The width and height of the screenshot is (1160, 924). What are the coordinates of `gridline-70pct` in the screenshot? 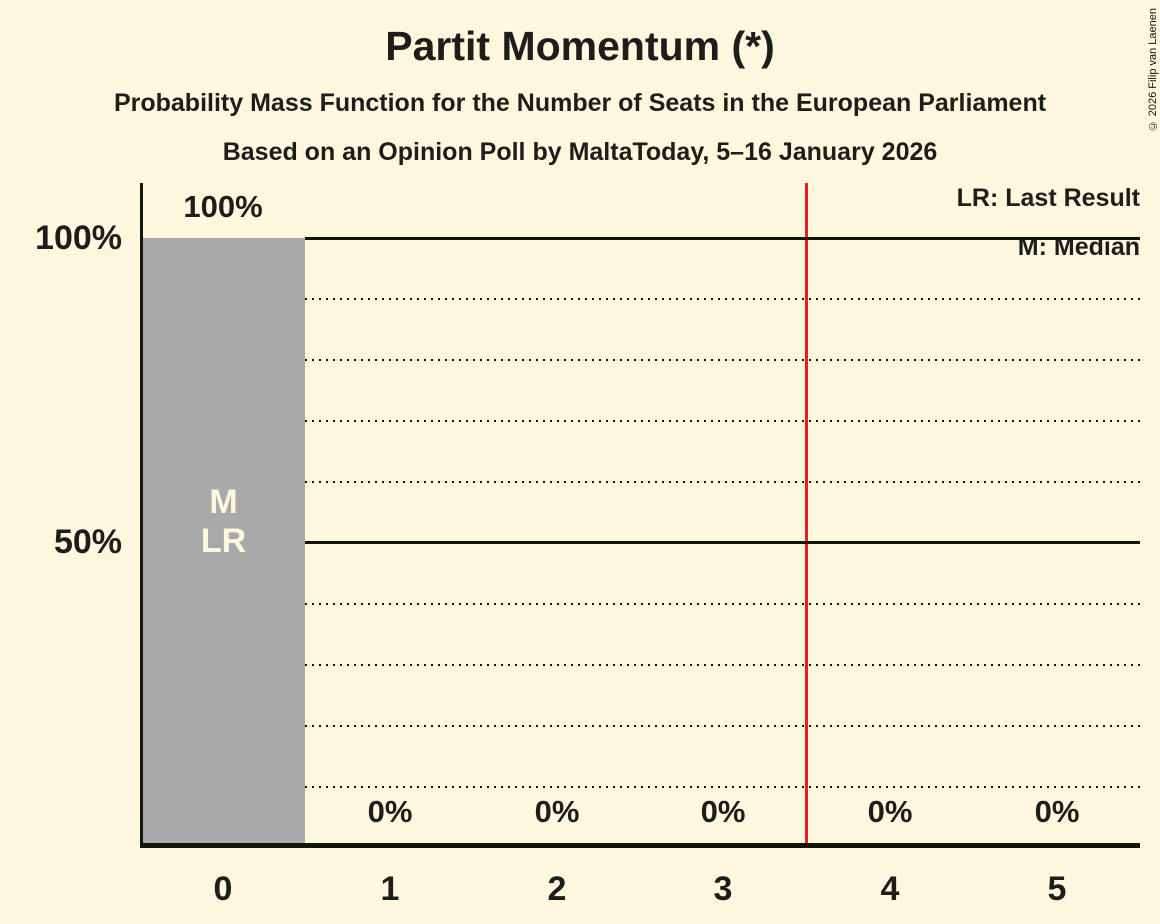 It's located at (722, 421).